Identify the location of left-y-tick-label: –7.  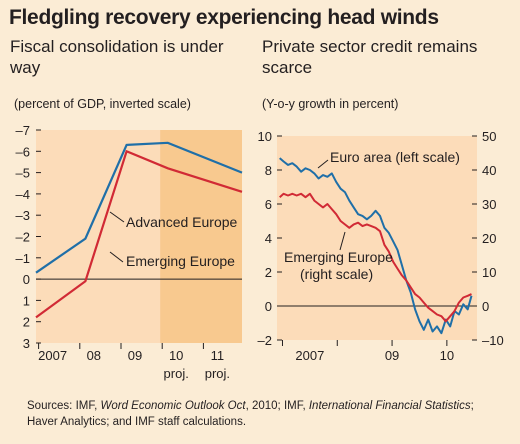
(23, 130).